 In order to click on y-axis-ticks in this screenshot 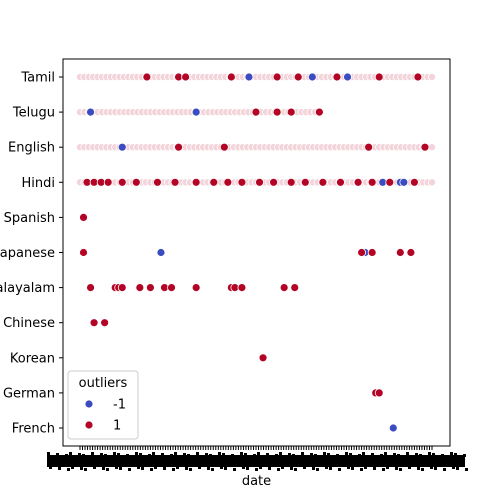, I will do `click(61, 252)`.